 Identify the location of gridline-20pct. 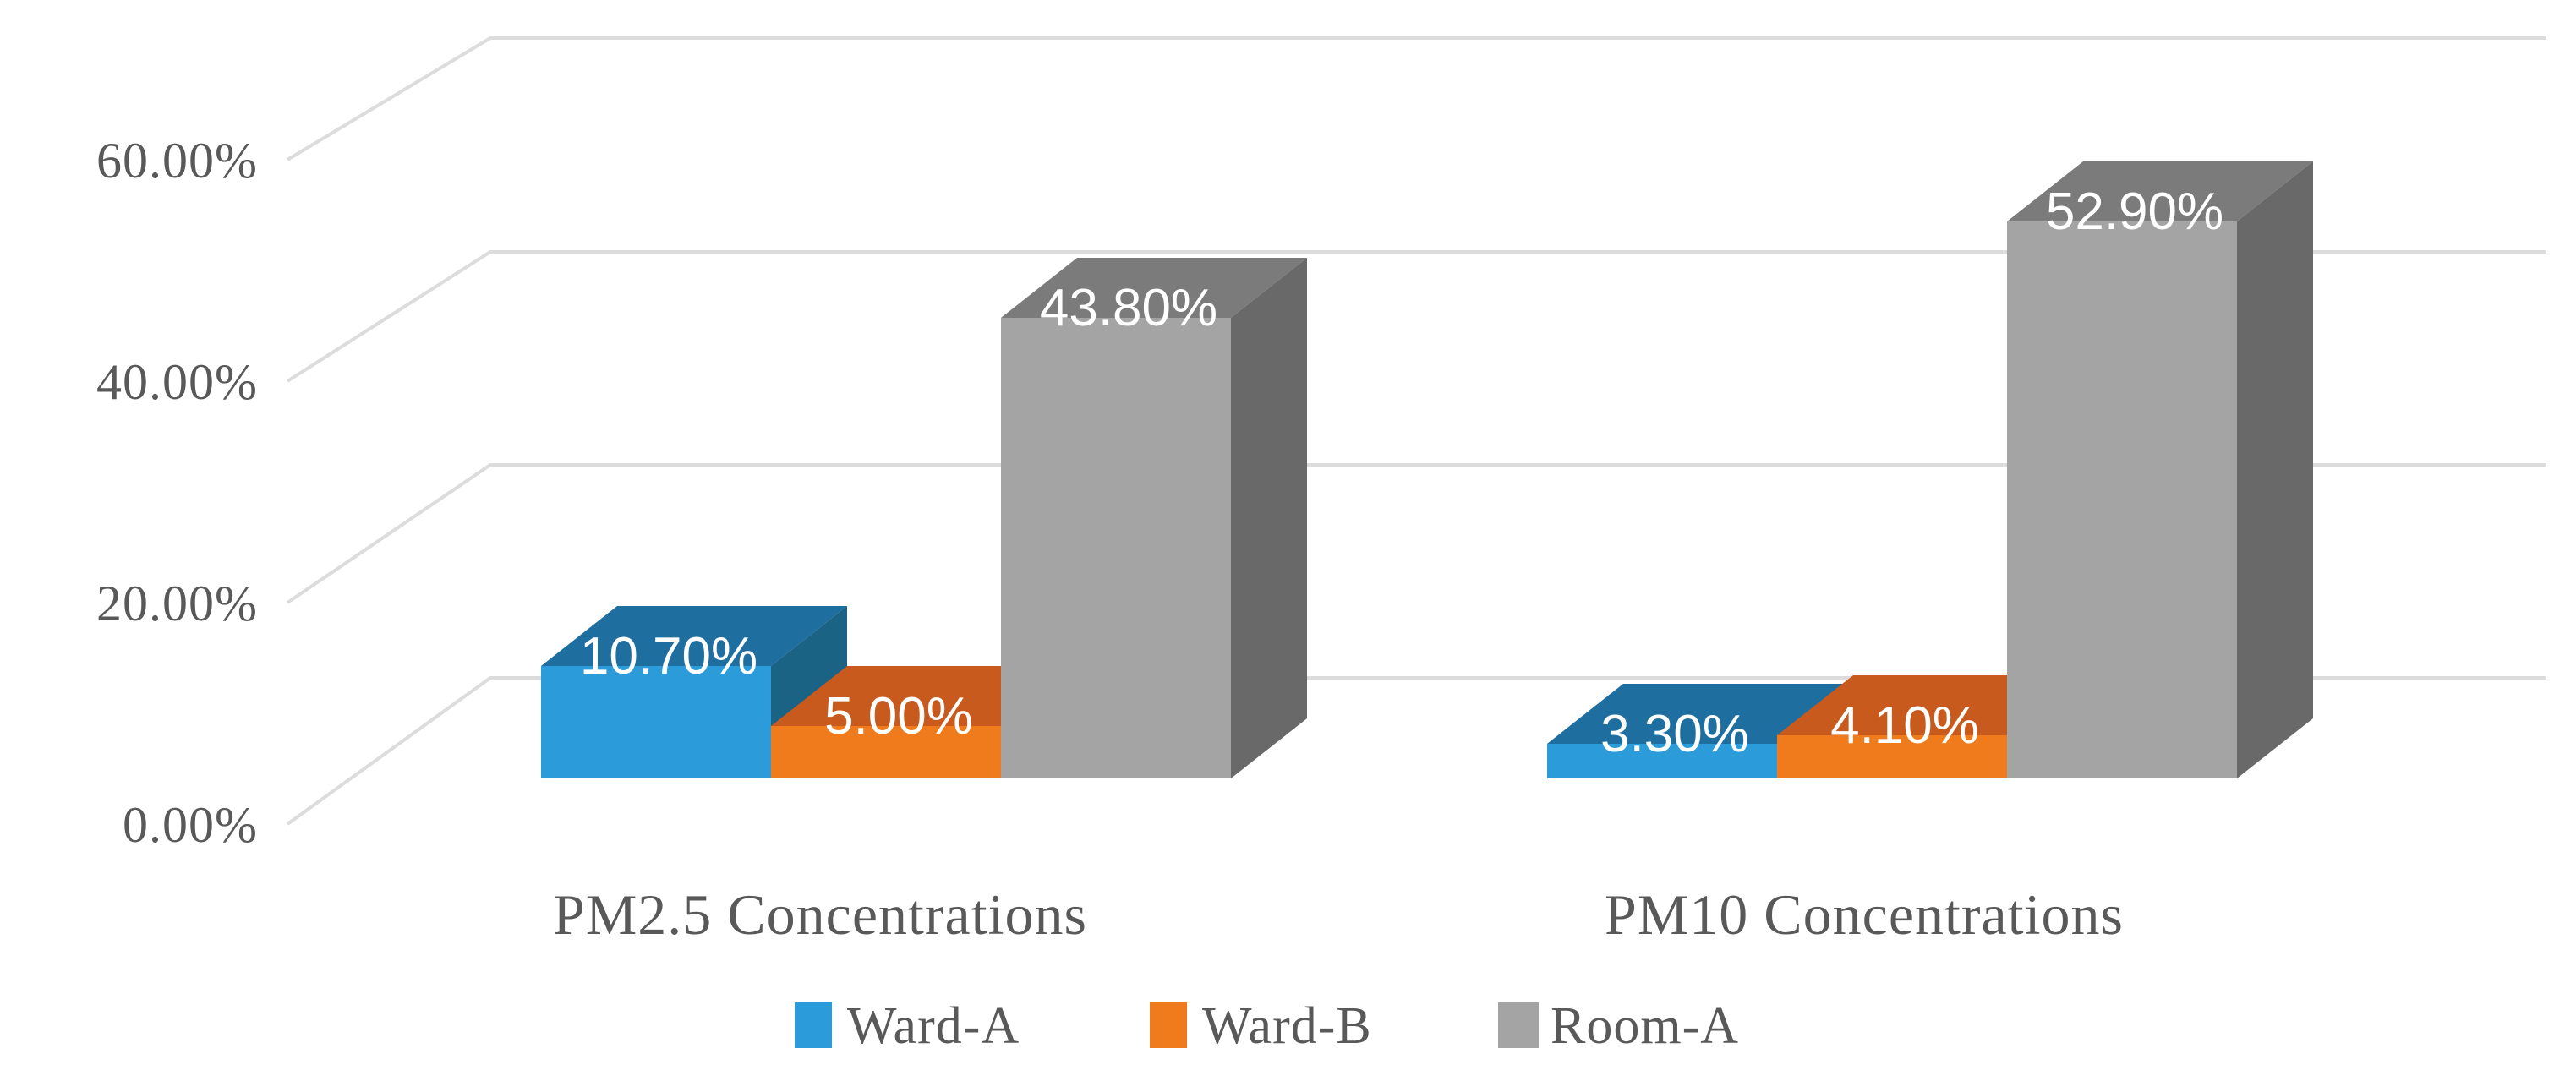
(1416, 533).